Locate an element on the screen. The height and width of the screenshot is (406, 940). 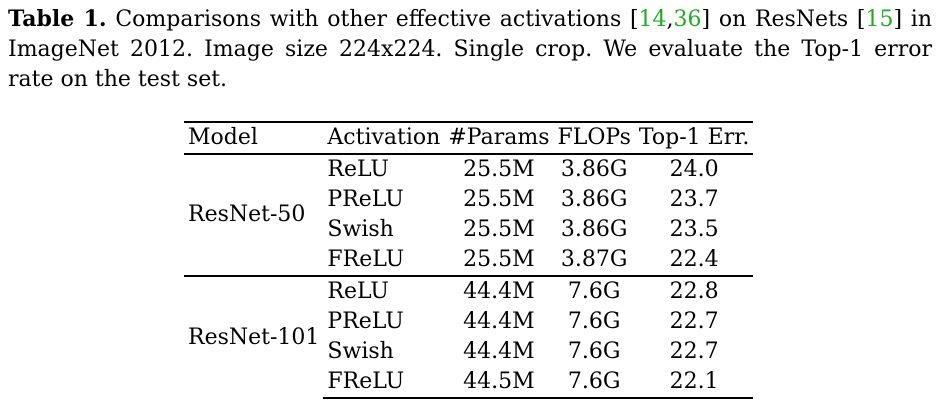
caption-text-2: ] on ResNets [ is located at coordinates (783, 19).